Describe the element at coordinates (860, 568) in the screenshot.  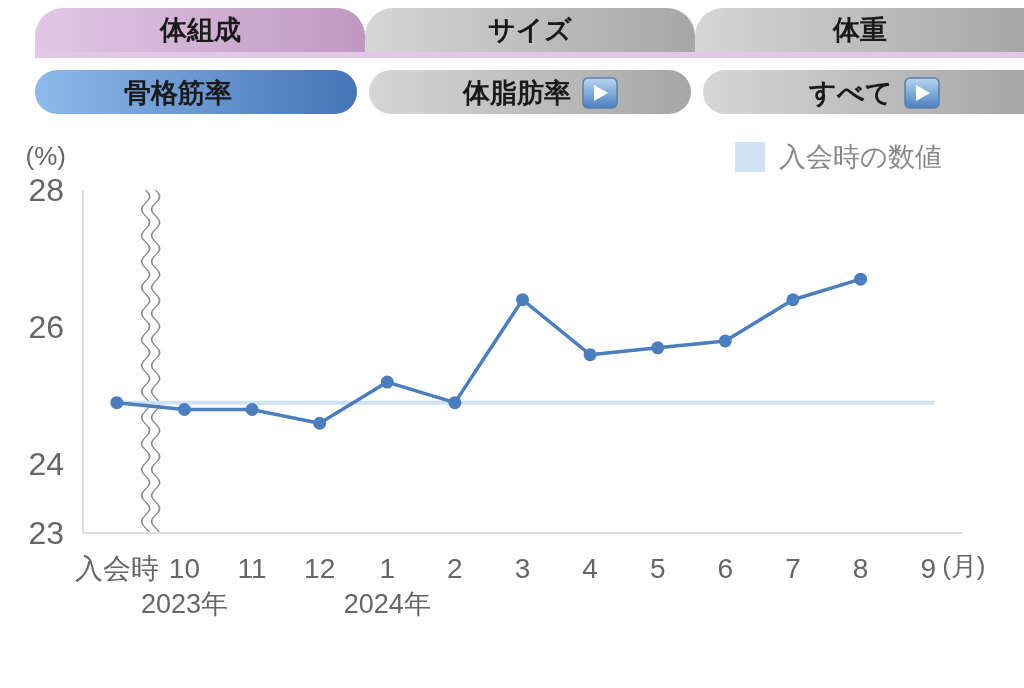
I see `x-tick-label: 8` at that location.